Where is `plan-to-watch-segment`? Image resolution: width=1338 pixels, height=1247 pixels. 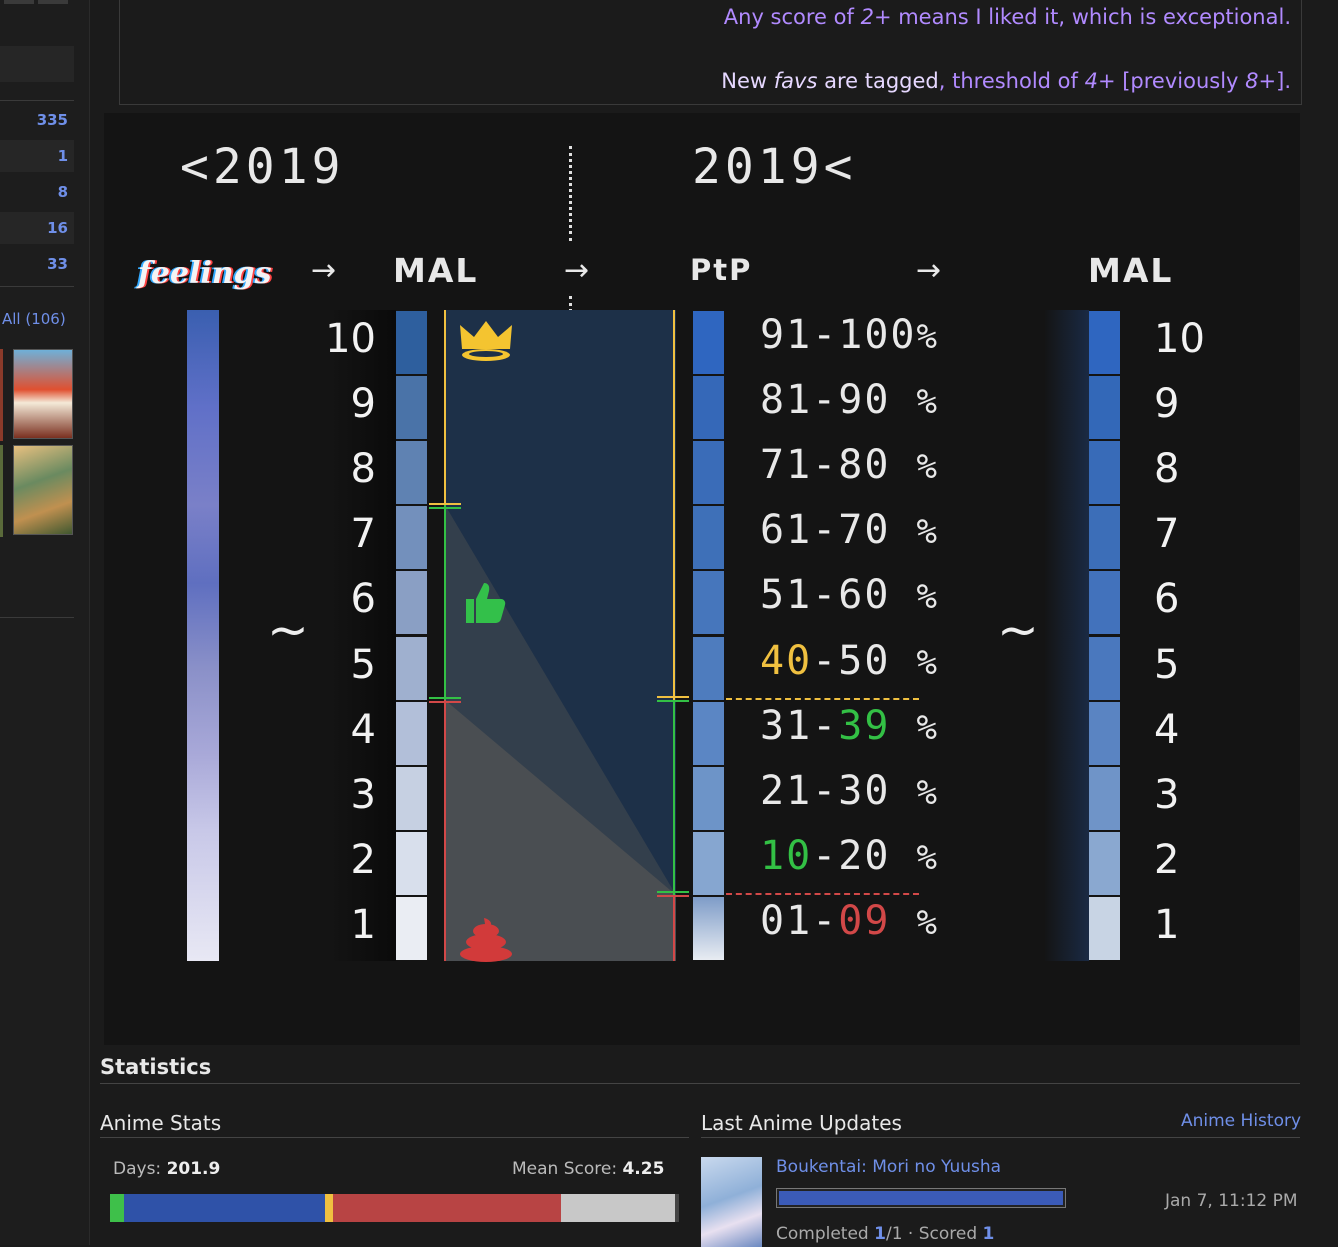
plan-to-watch-segment is located at coordinates (618, 1208).